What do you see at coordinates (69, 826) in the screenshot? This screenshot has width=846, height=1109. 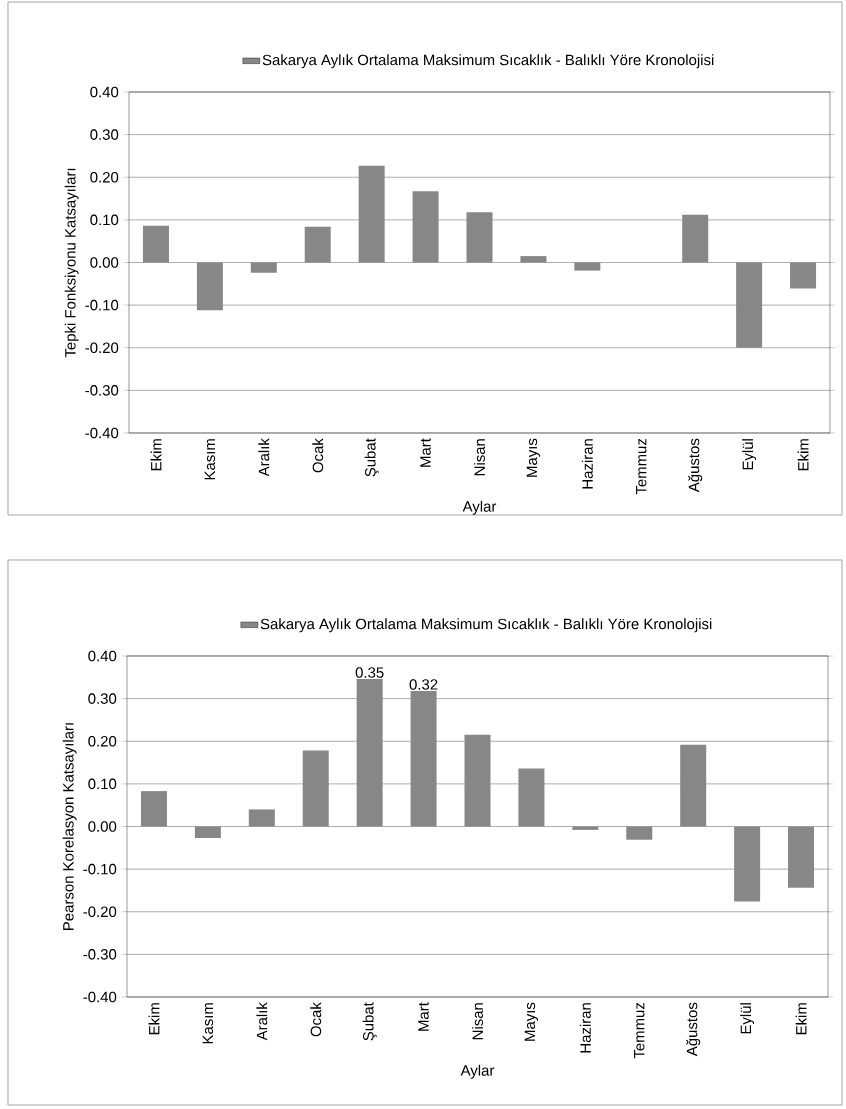 I see `y-axis-title: Pearson Korelasyon Katsayıları` at bounding box center [69, 826].